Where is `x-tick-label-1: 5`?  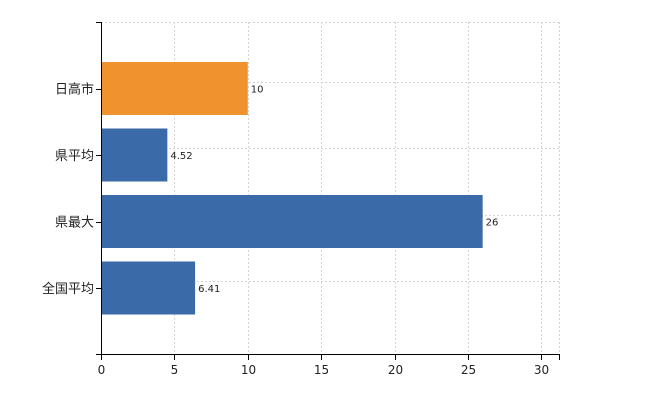 x-tick-label-1: 5 is located at coordinates (175, 370).